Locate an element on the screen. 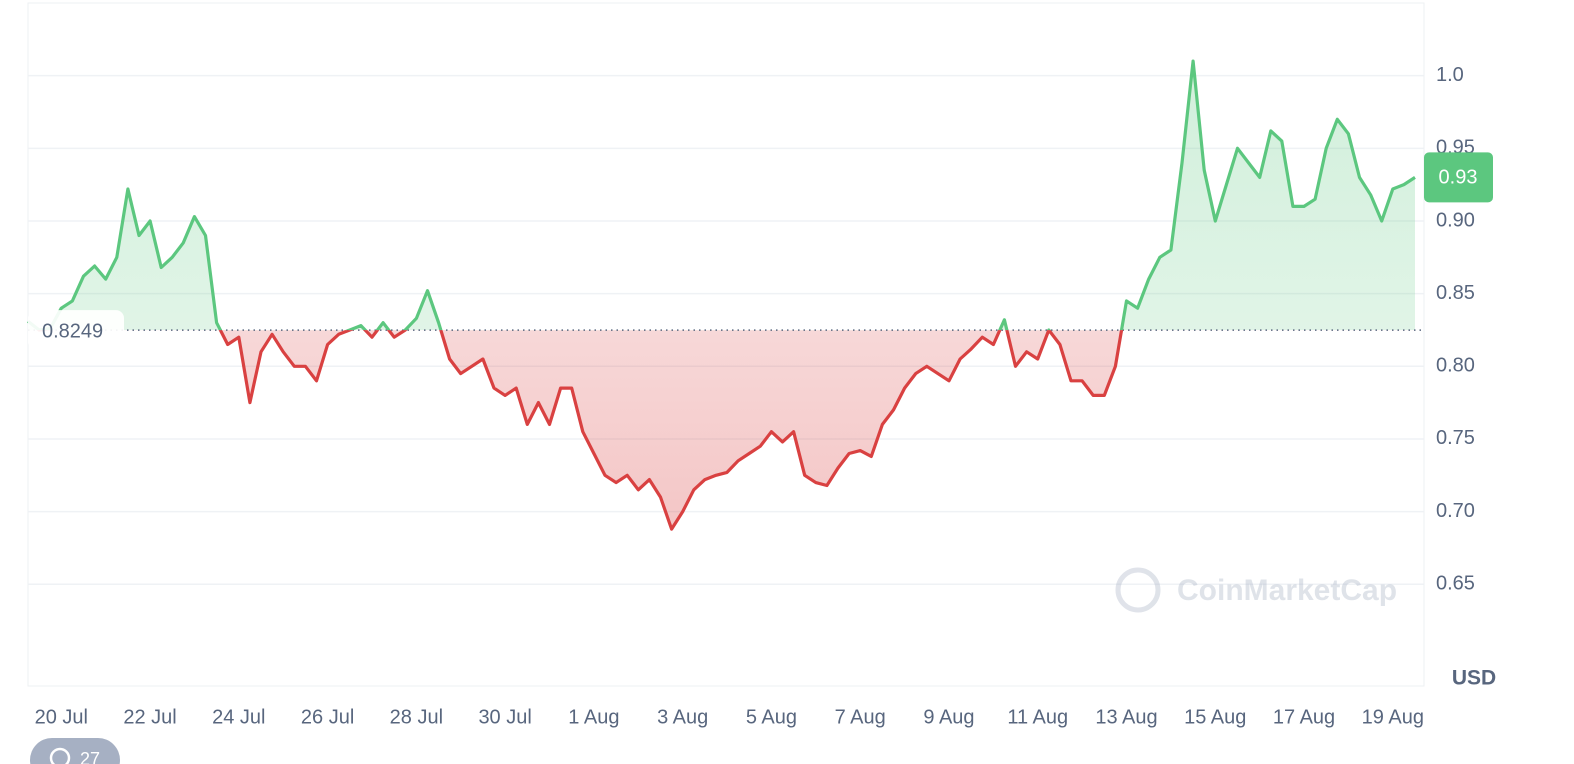 This screenshot has height=764, width=1574. currency-label: USD is located at coordinates (1474, 678).